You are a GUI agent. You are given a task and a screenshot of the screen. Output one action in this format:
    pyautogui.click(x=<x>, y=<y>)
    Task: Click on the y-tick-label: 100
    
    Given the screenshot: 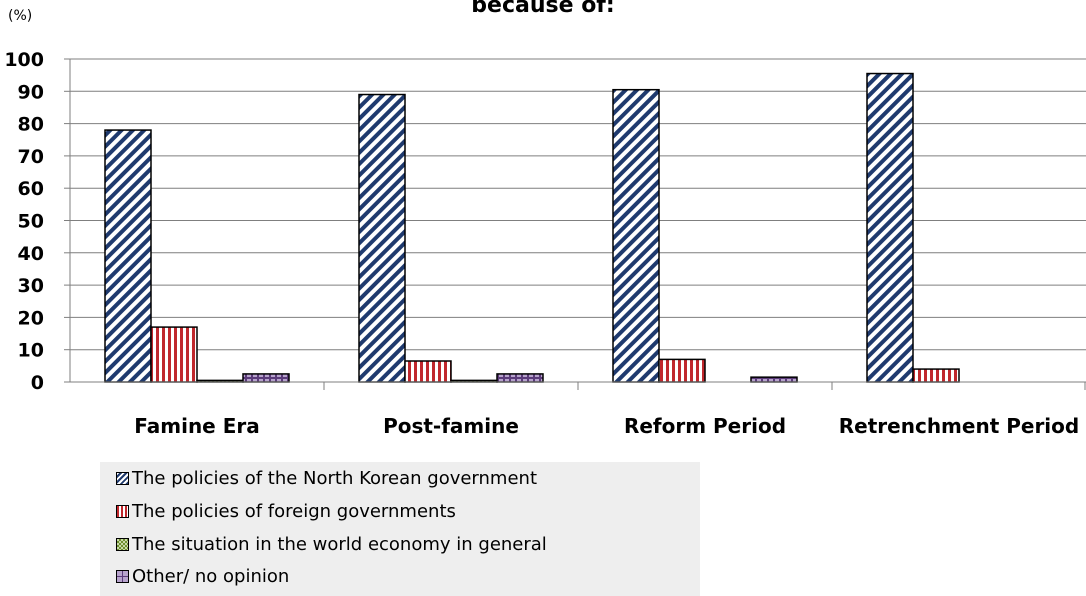 What is the action you would take?
    pyautogui.click(x=24, y=60)
    